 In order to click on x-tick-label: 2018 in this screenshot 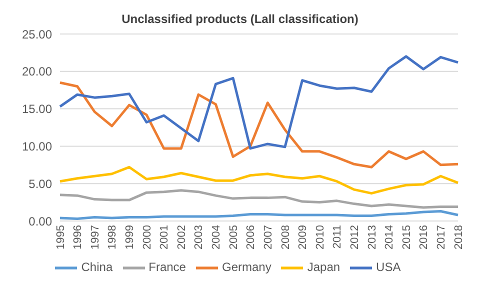, I will do `click(458, 237)`.